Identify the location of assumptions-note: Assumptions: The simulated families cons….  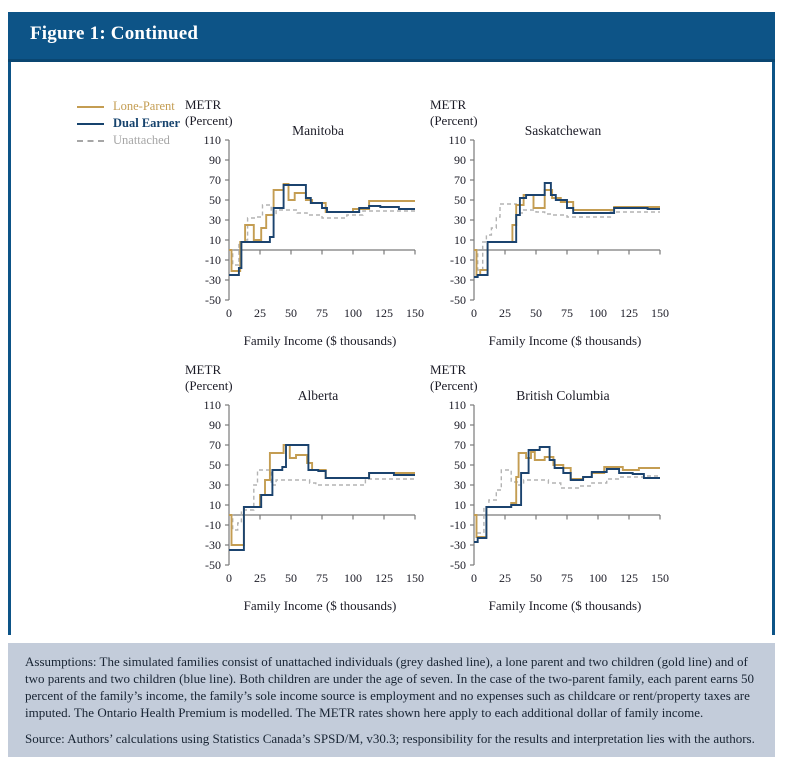
(390, 687).